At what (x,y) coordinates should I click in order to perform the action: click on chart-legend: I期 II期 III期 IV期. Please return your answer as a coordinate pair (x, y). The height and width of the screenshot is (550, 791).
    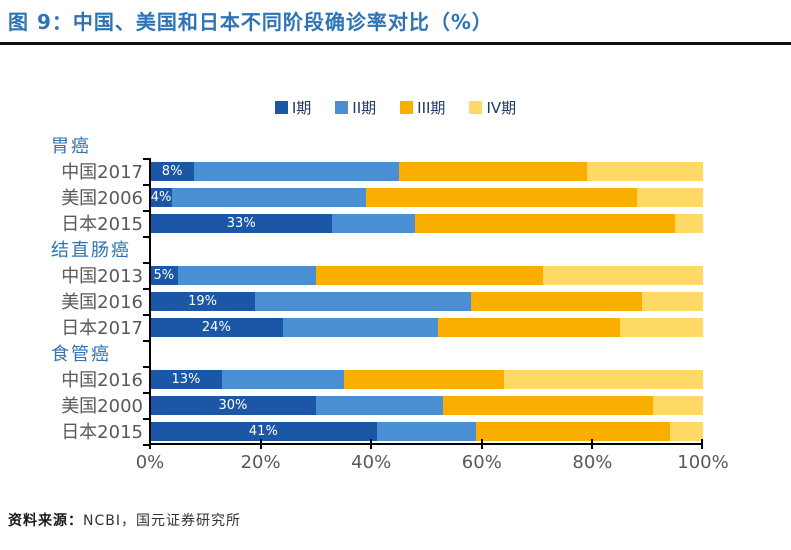
    Looking at the image, I should click on (395, 107).